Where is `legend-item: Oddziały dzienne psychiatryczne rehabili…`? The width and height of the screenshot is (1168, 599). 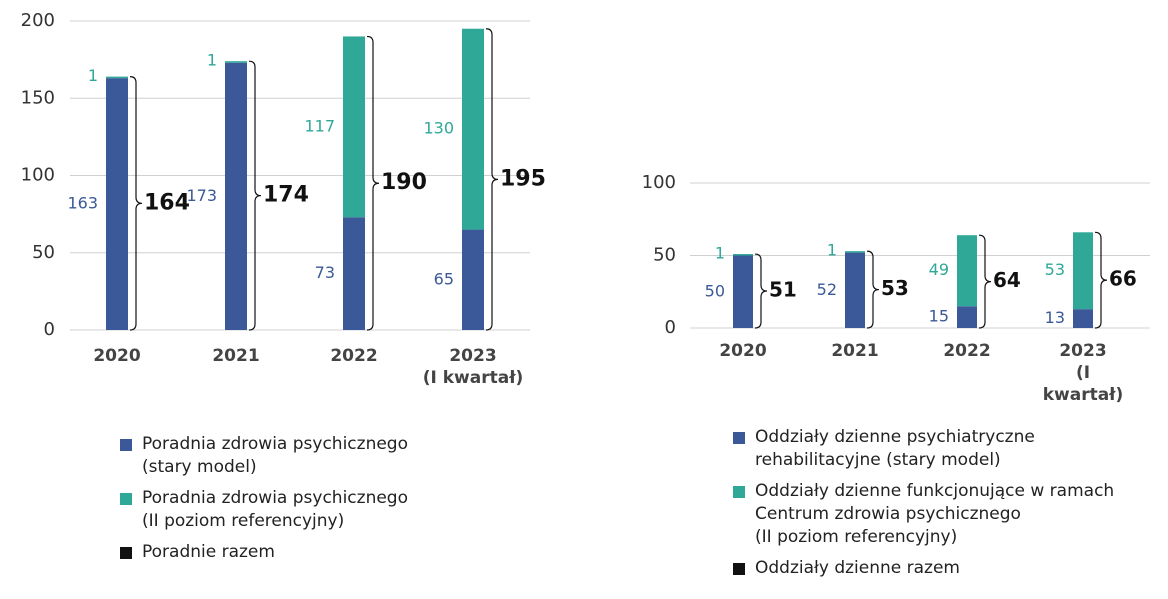 legend-item: Oddziały dzienne psychiatryczne rehabili… is located at coordinates (923, 449).